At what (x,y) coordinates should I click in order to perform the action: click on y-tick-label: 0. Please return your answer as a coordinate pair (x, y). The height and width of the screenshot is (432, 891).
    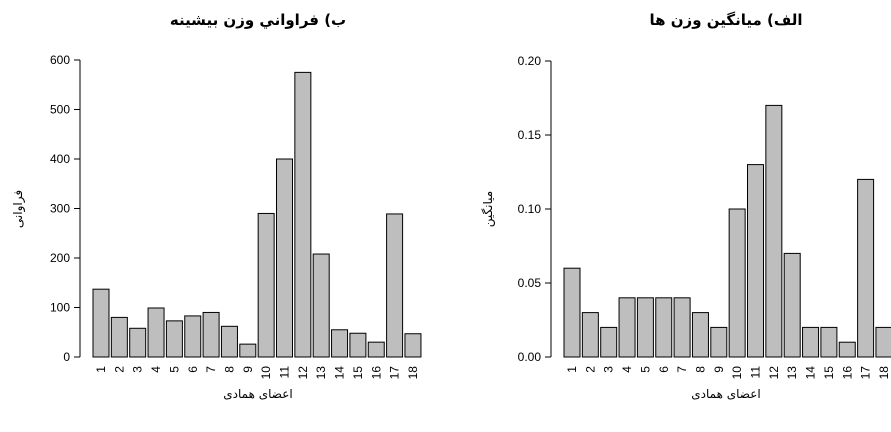
    Looking at the image, I should click on (66, 357).